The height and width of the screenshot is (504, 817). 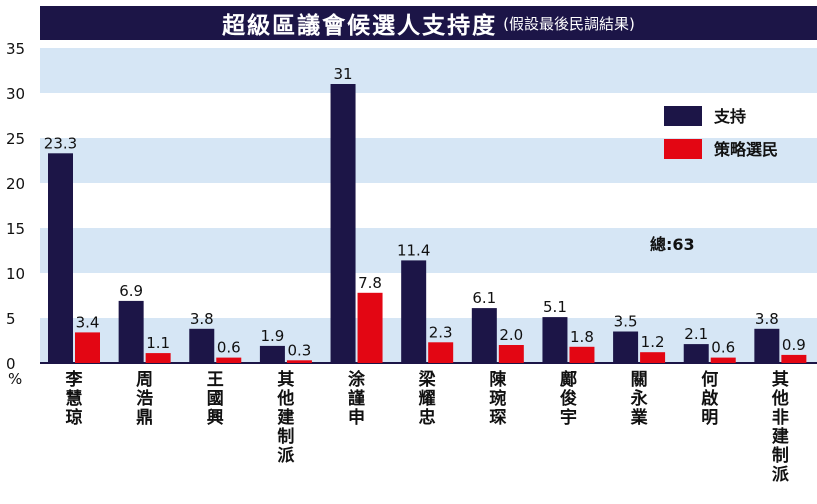 I want to click on y-tick-label: 0, so click(x=11, y=364).